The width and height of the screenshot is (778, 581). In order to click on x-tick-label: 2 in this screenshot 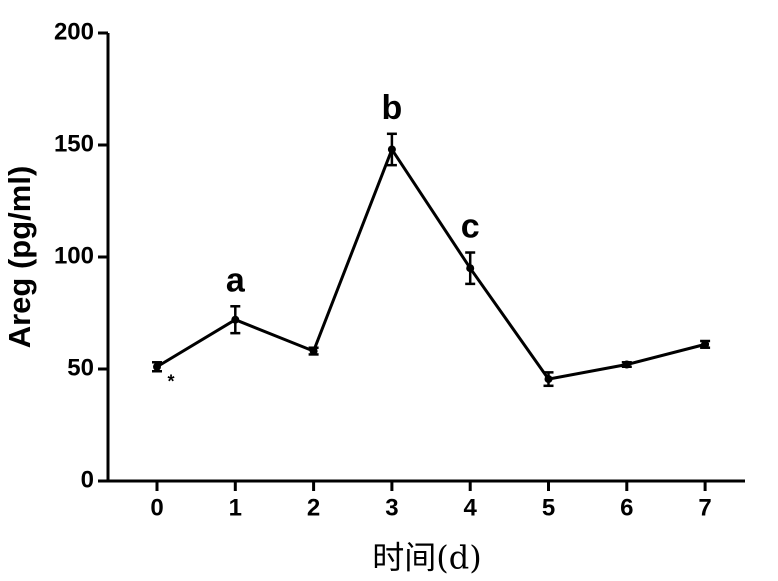, I will do `click(313, 507)`.